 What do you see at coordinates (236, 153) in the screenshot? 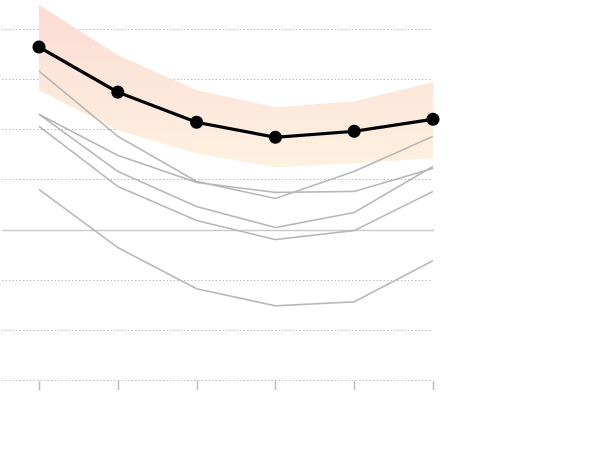
I see `series-2-line` at bounding box center [236, 153].